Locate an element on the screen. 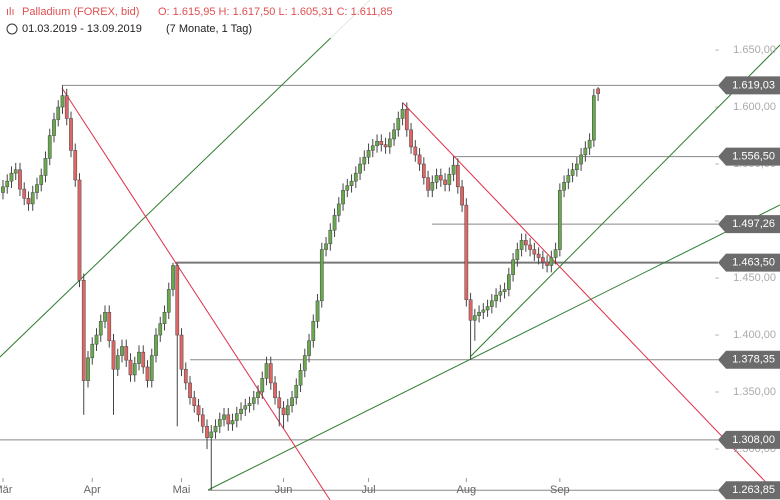 This screenshot has width=780, height=500. y-tick-label: 1.650,00 is located at coordinates (754, 50).